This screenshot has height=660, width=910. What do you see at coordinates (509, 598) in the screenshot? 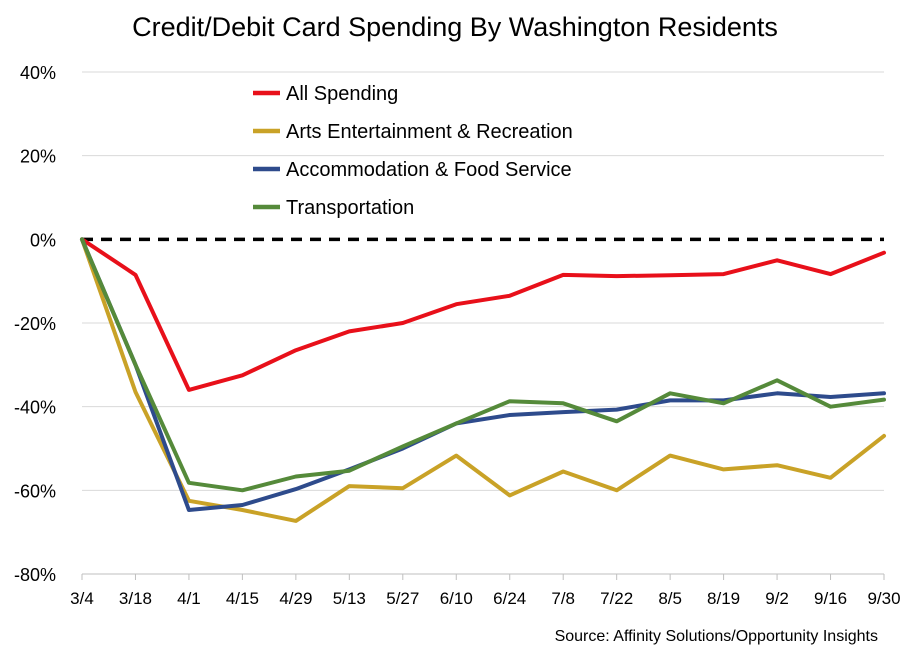
I see `x-tick-label: 6/24` at bounding box center [509, 598].